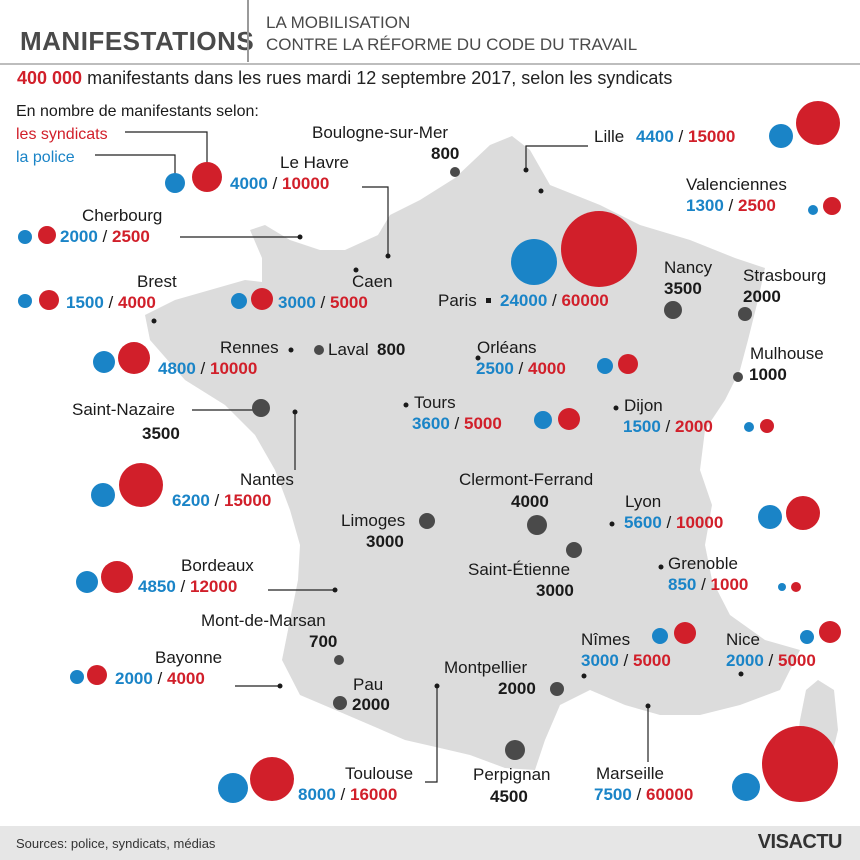 This screenshot has height=860, width=860. I want to click on city-label-pau: Pau, so click(368, 684).